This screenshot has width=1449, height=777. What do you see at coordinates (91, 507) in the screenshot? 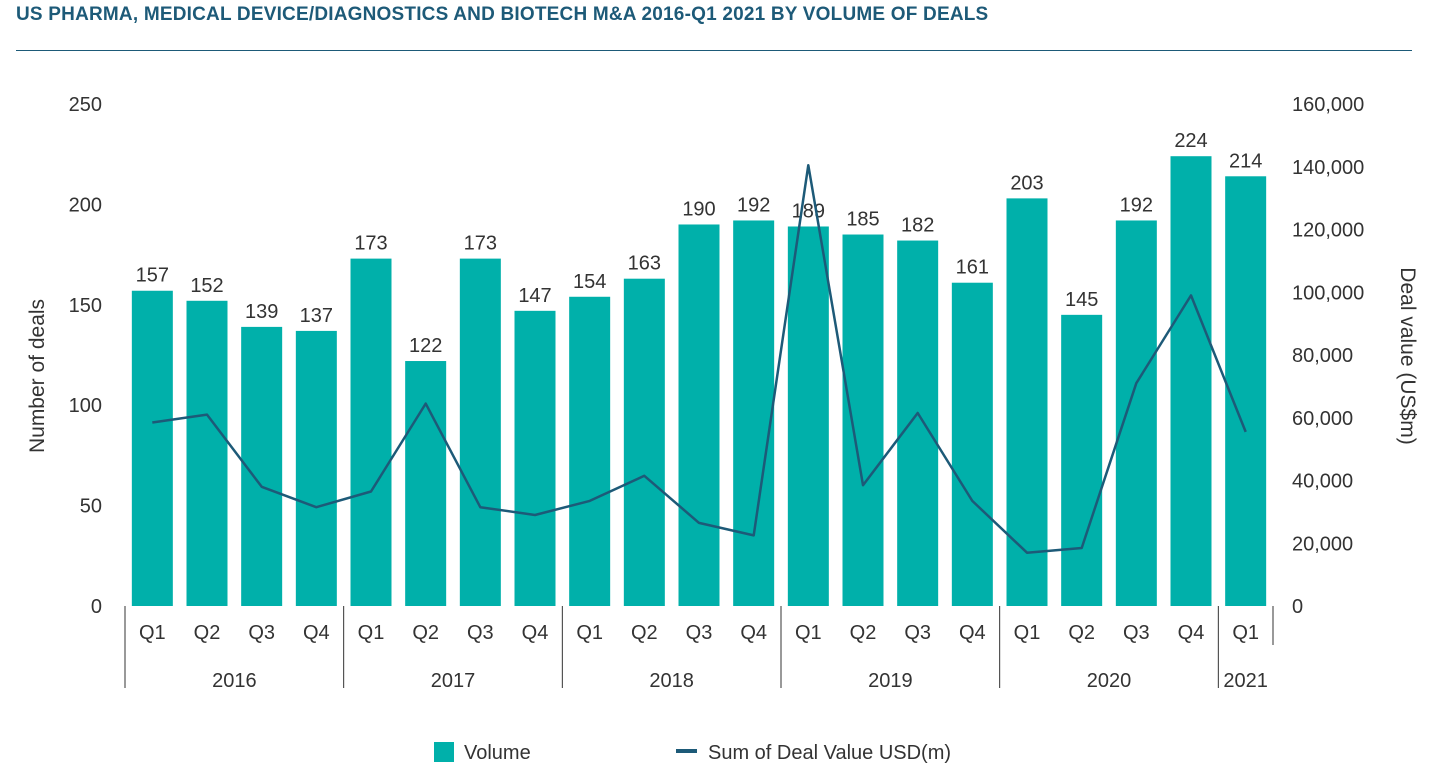
I see `left-tick-label: 50` at bounding box center [91, 507].